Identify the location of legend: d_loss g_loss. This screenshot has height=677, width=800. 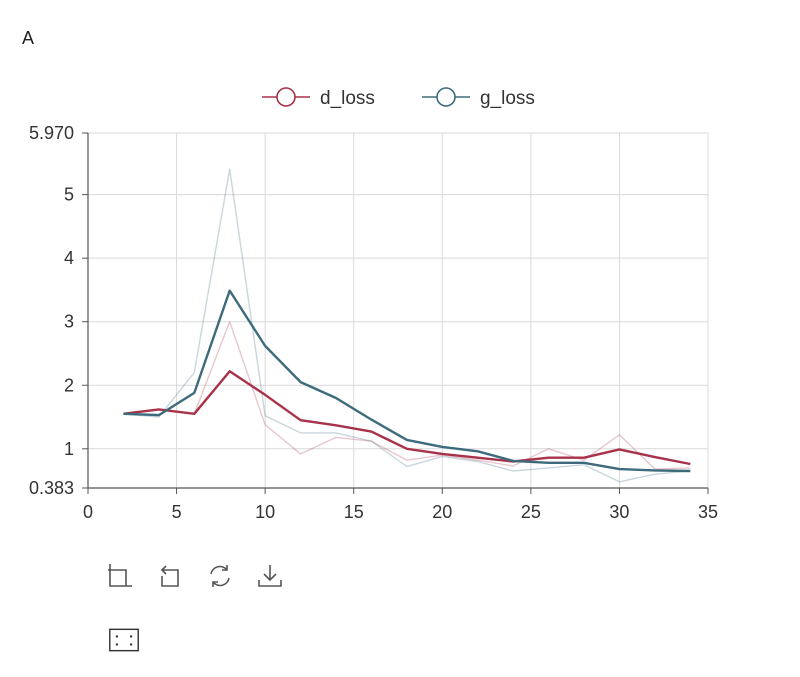
(398, 98).